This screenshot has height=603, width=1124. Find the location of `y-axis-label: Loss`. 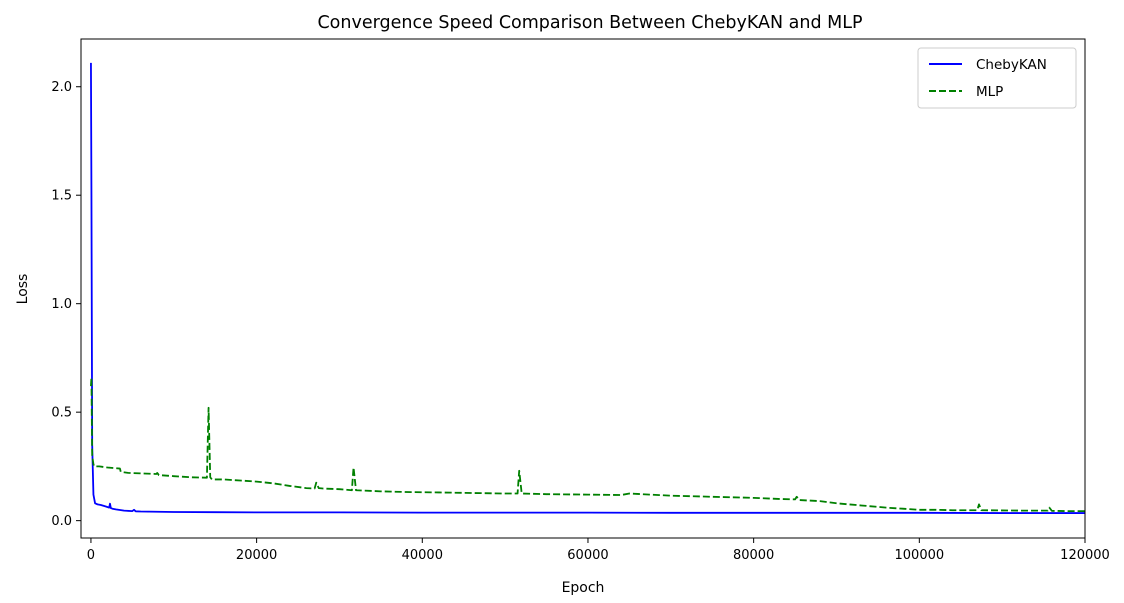

y-axis-label: Loss is located at coordinates (23, 289).